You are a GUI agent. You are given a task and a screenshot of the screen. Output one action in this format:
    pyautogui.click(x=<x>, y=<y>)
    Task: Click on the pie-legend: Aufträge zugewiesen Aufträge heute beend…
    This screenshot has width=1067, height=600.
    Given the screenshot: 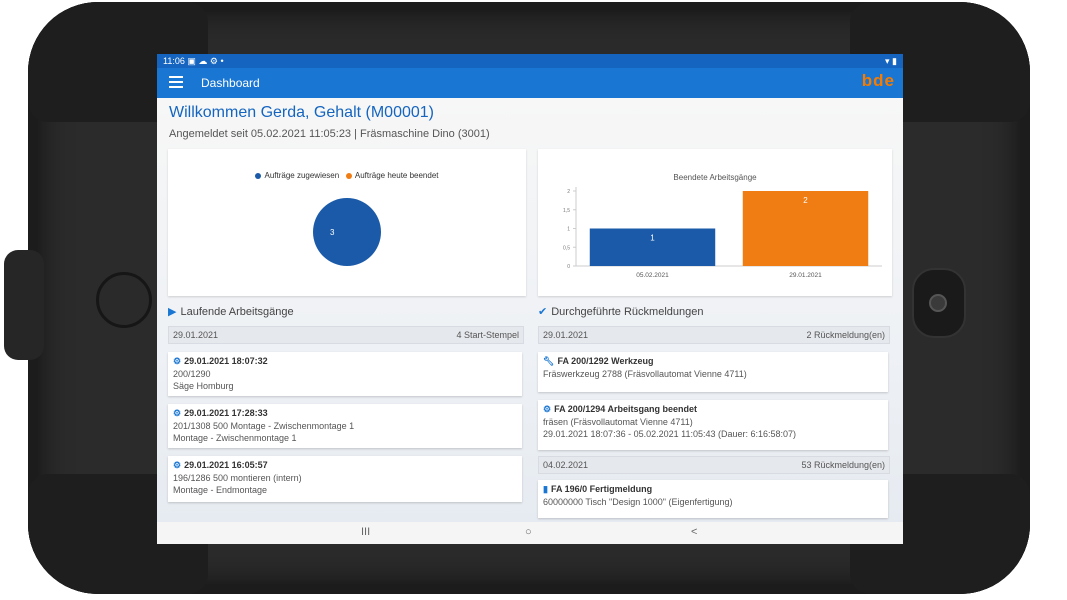 What is the action you would take?
    pyautogui.click(x=347, y=175)
    